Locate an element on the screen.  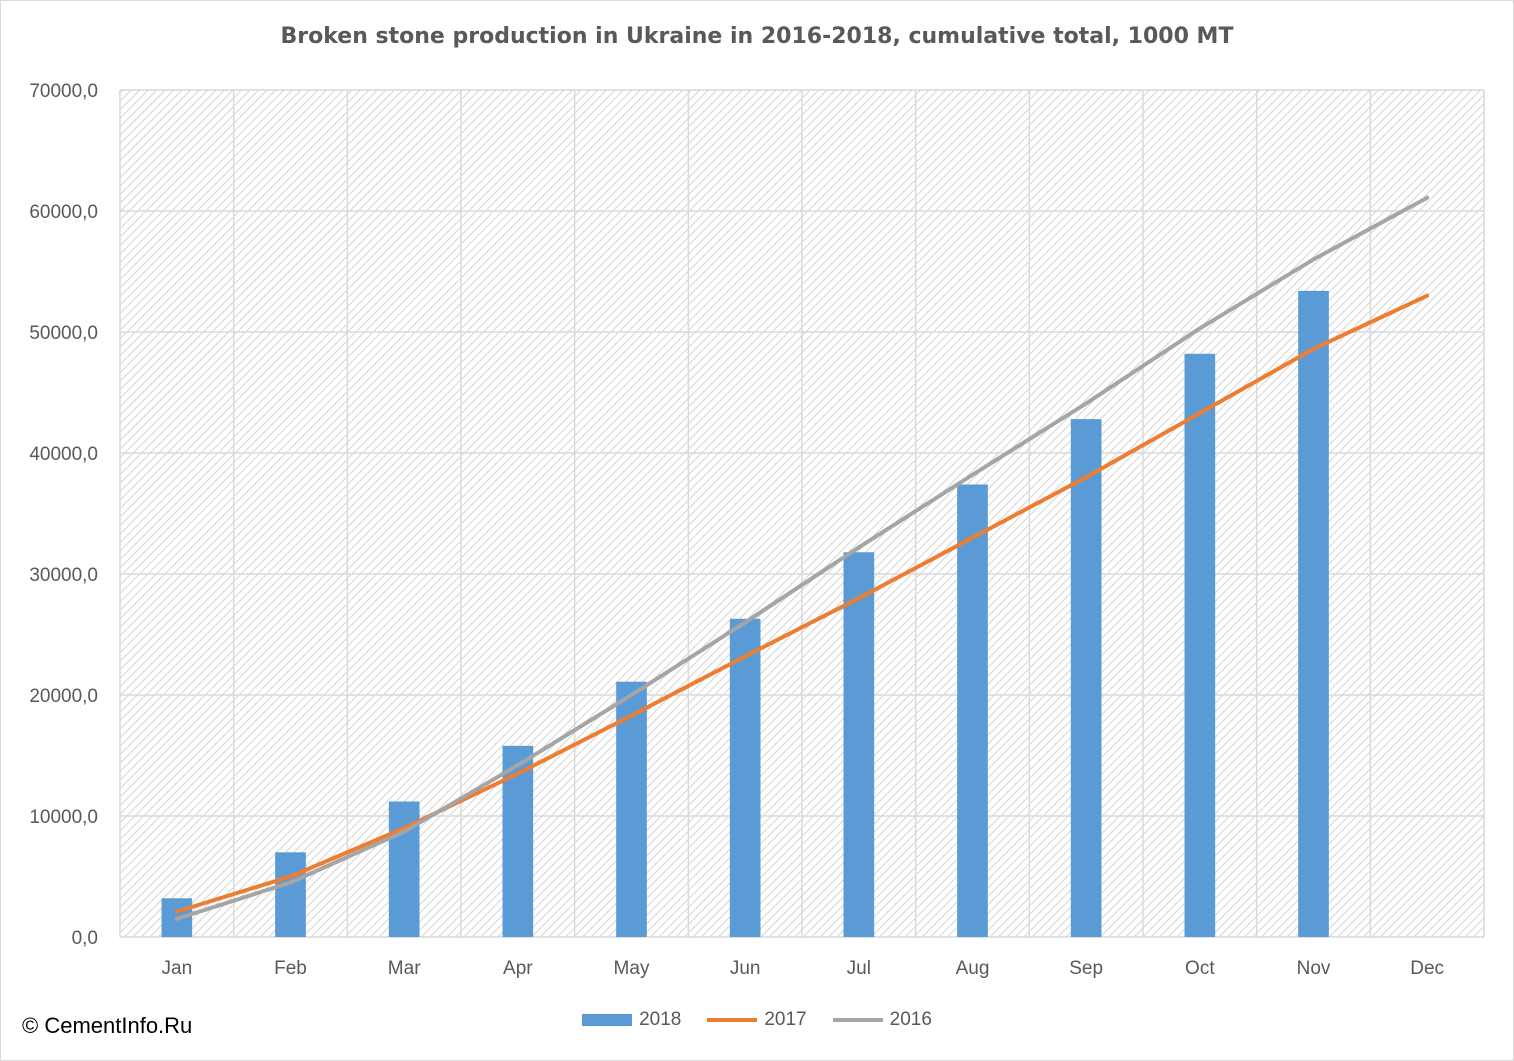
legend-label: 2016 is located at coordinates (910, 1019).